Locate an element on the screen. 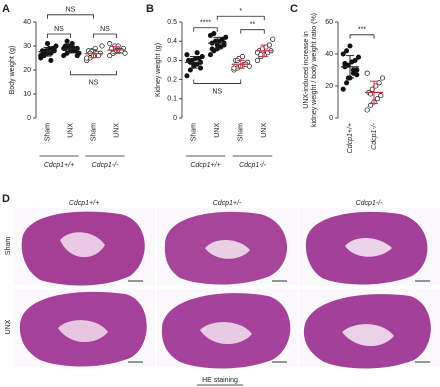 This screenshot has height=387, width=440. y-axis-label: UNX-induced increase in is located at coordinates (306, 70).